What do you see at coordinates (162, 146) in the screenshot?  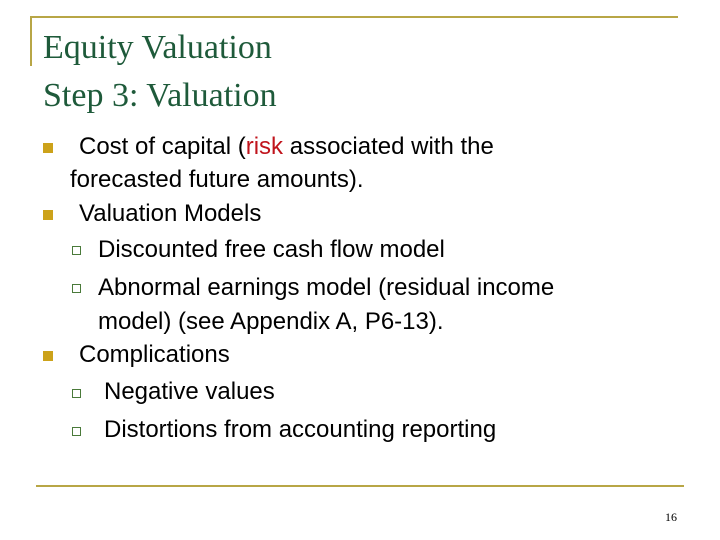 I see `bullet-text: Cost of capital (` at bounding box center [162, 146].